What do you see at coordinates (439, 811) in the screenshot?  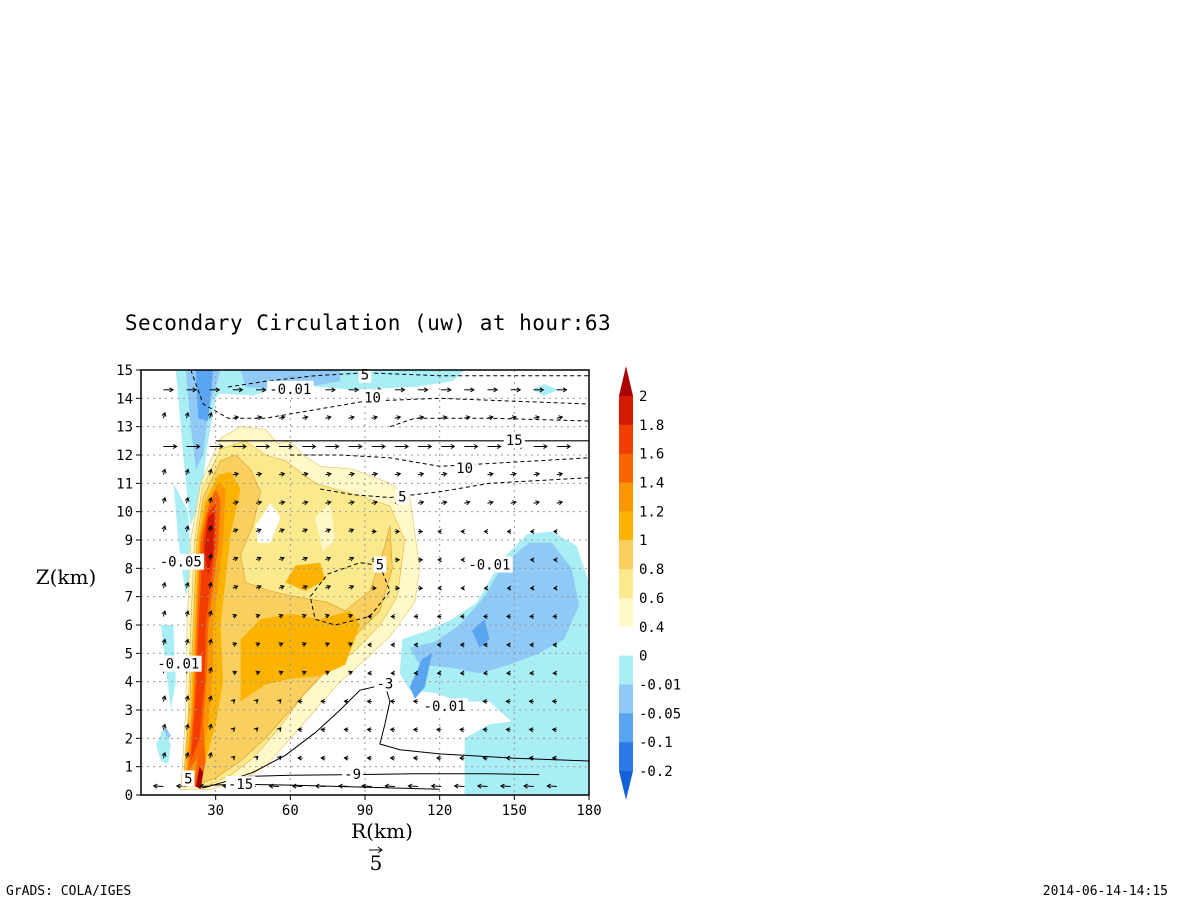 I see `x-tick-label-3: 120` at bounding box center [439, 811].